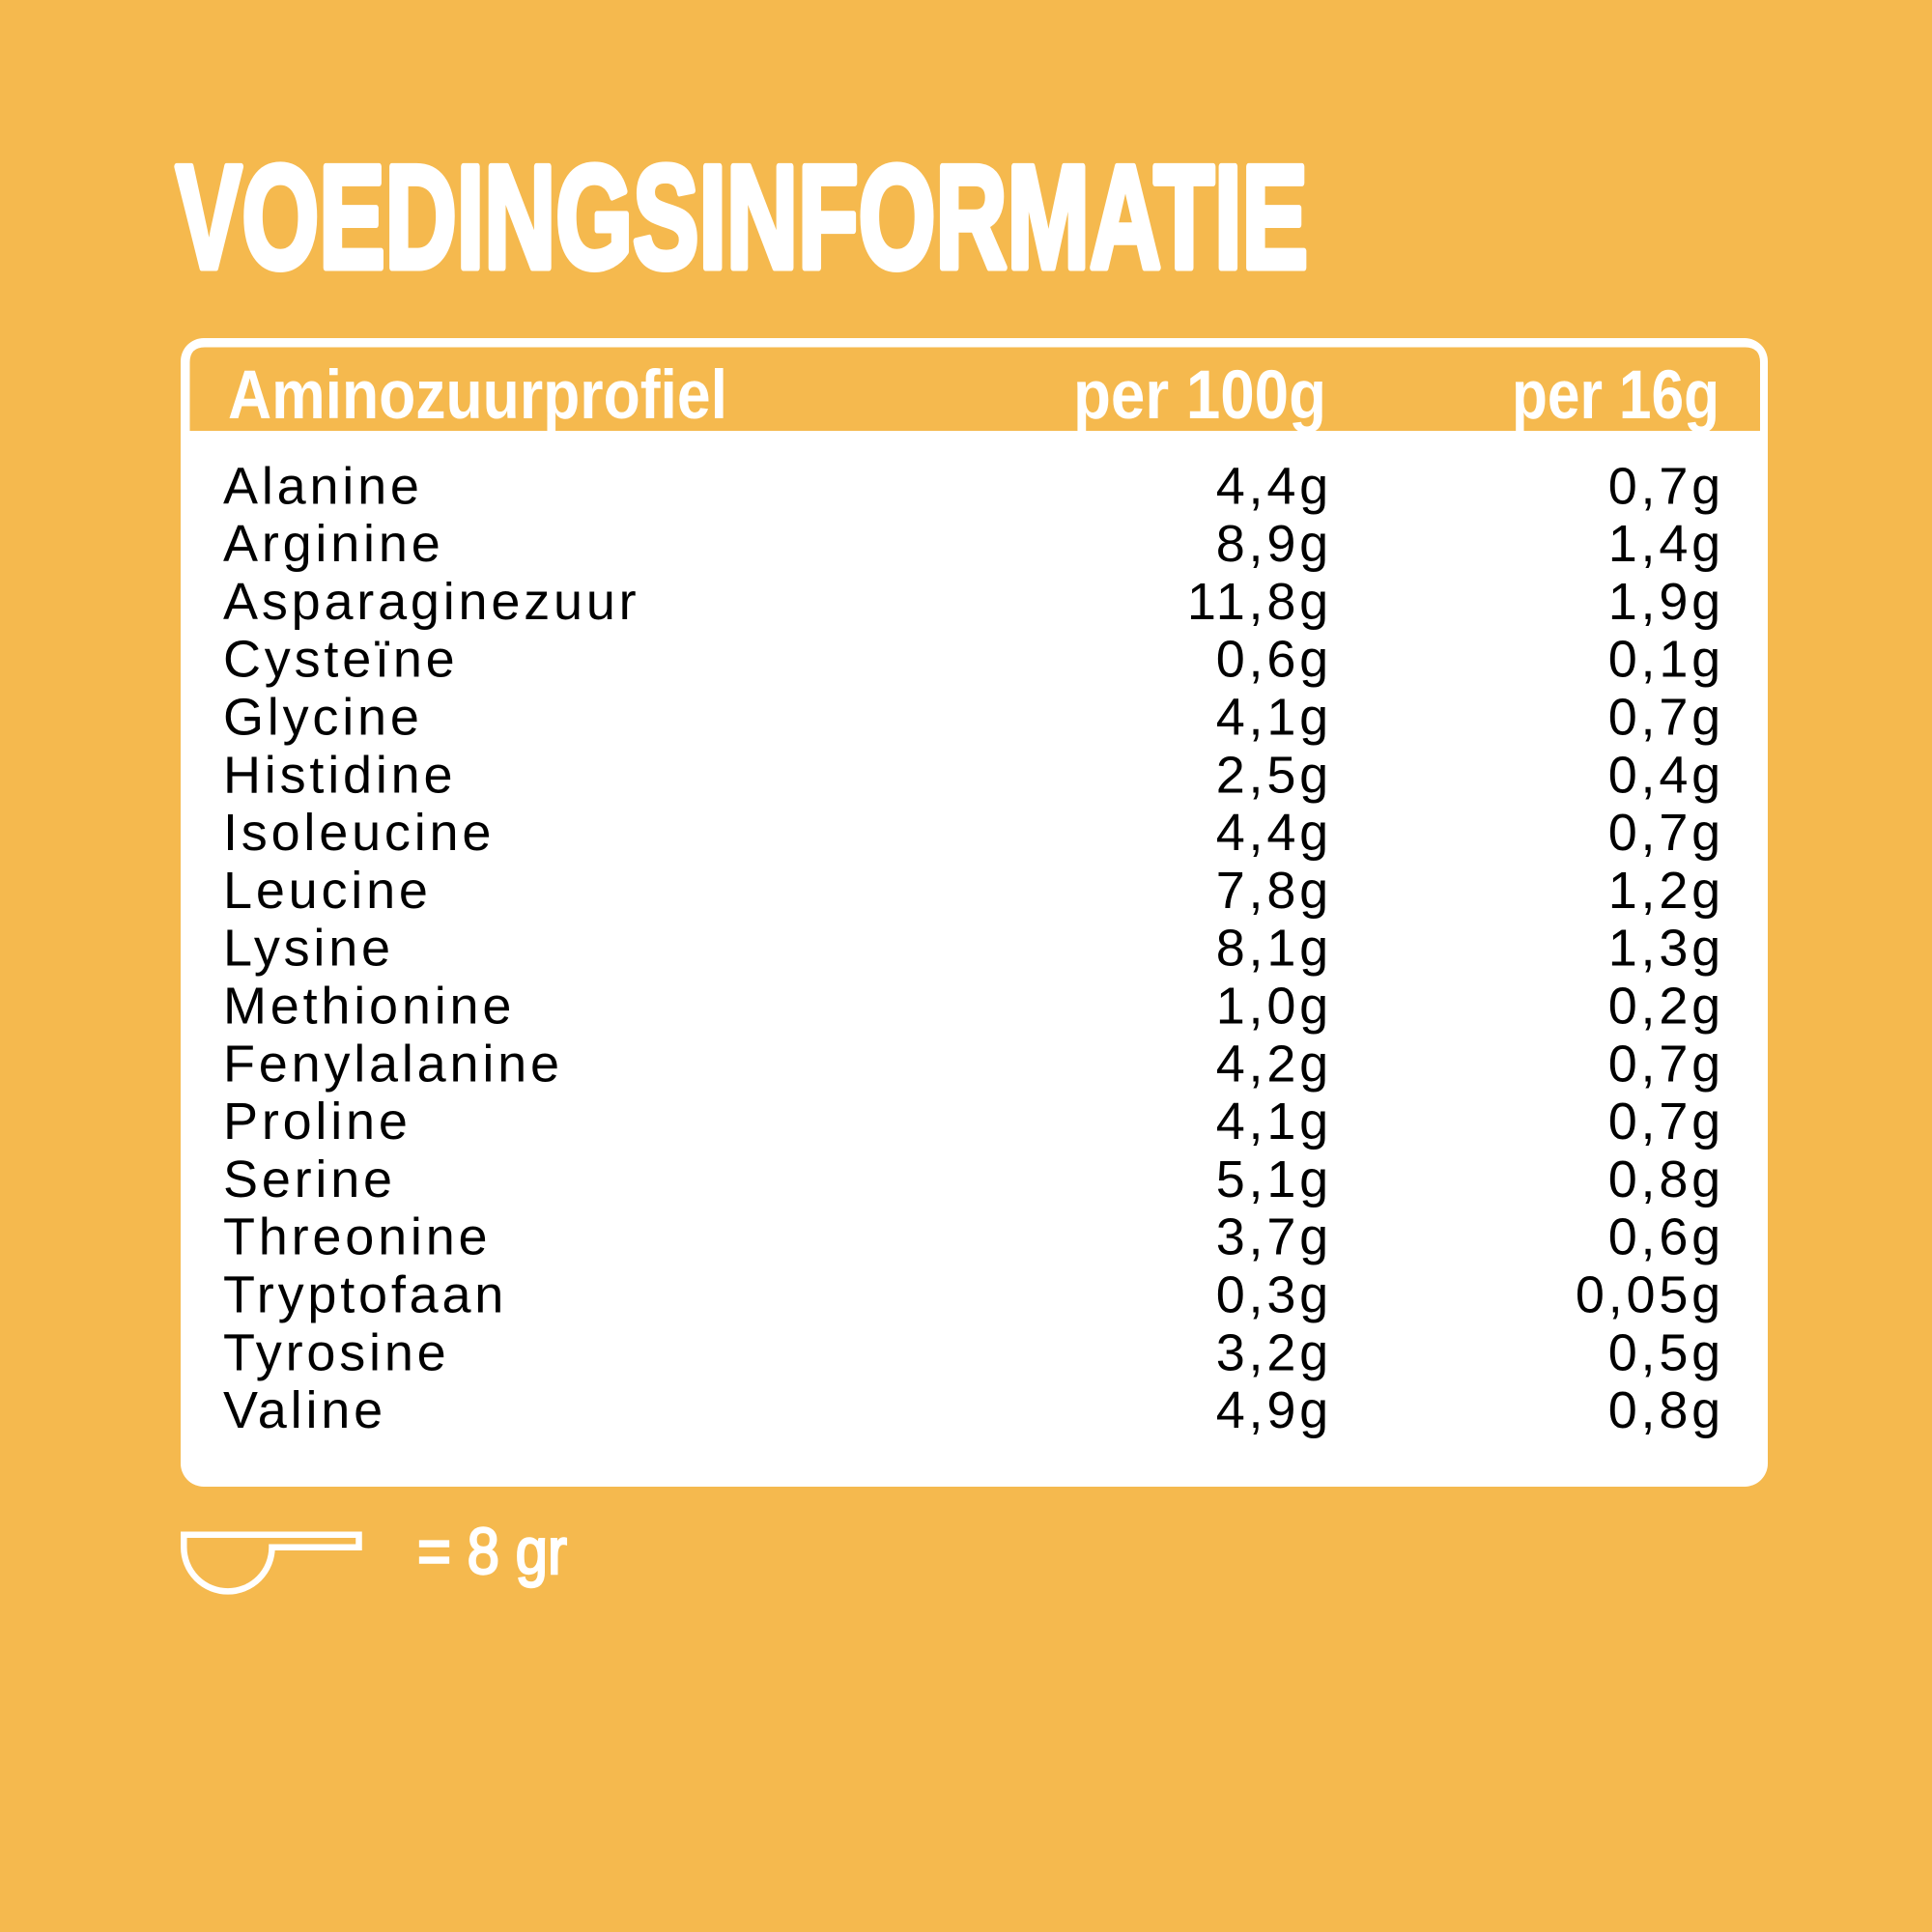 This screenshot has height=1932, width=1932. I want to click on svg-text: Leucine, so click(327, 891).